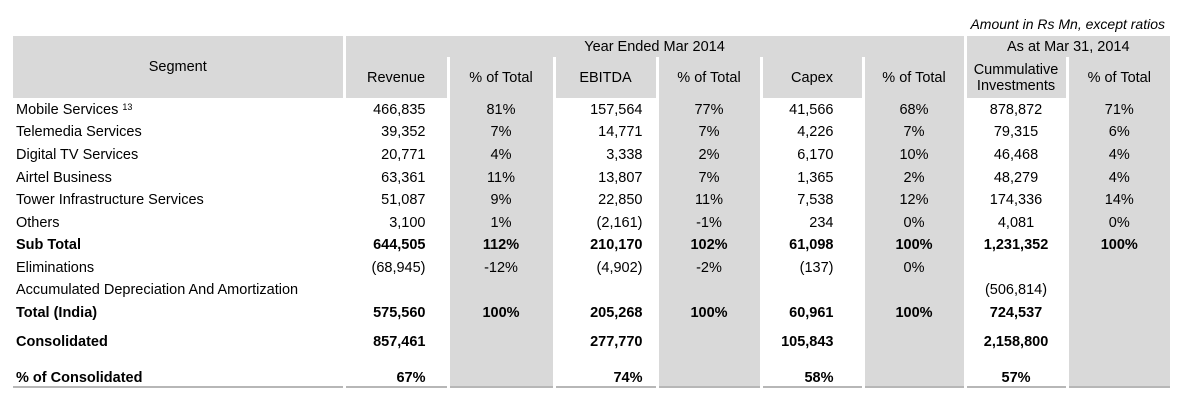 Image resolution: width=1185 pixels, height=410 pixels. Describe the element at coordinates (604, 267) in the screenshot. I see `cell-ebitda: (4,902)` at that location.